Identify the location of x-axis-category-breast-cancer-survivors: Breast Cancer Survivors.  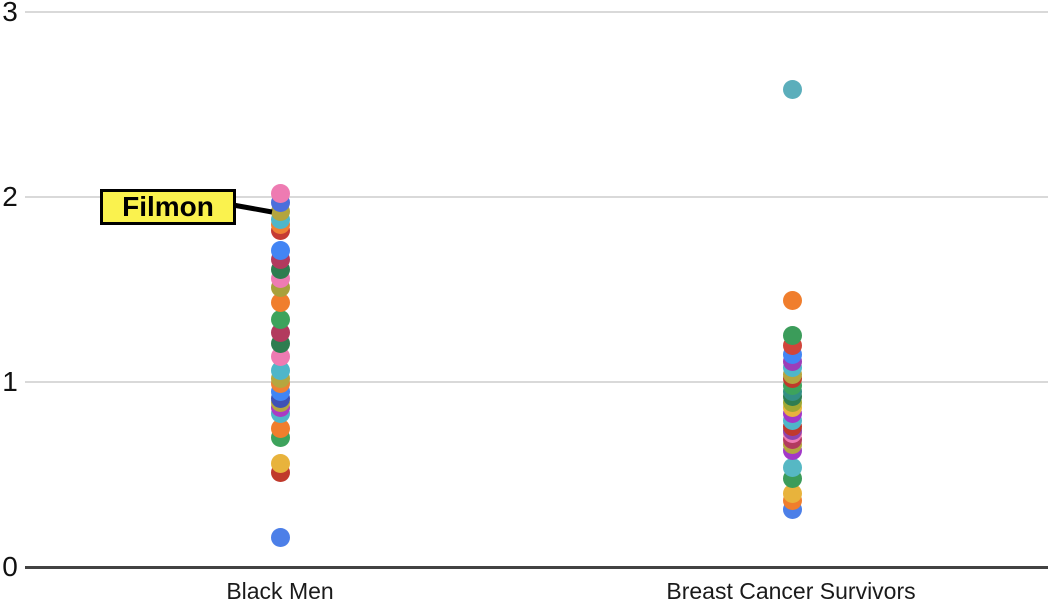
(791, 589).